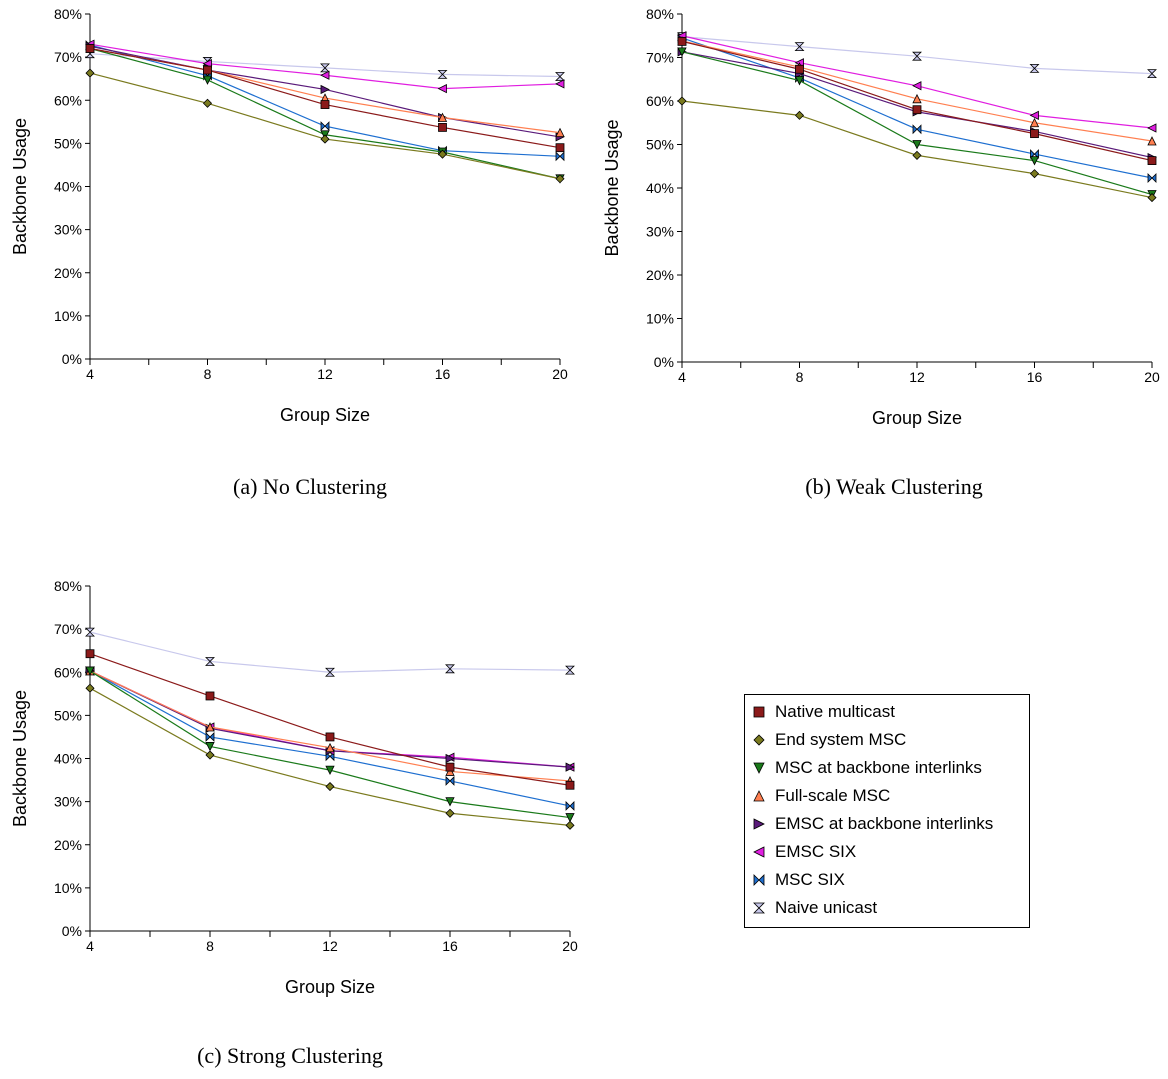 This screenshot has width=1168, height=1079. Describe the element at coordinates (20, 186) in the screenshot. I see `y-axis-title: Backbone Usage` at that location.